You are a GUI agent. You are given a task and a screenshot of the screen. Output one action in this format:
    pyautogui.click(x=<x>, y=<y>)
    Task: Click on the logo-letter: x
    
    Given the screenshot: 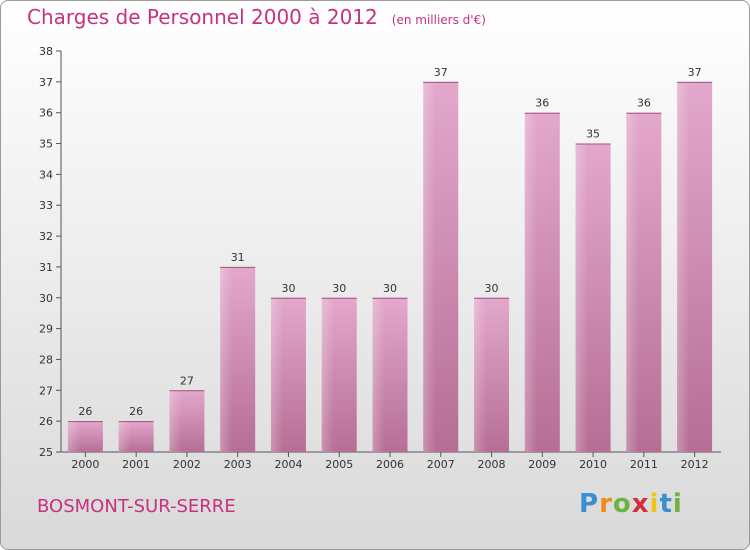 What is the action you would take?
    pyautogui.click(x=640, y=504)
    